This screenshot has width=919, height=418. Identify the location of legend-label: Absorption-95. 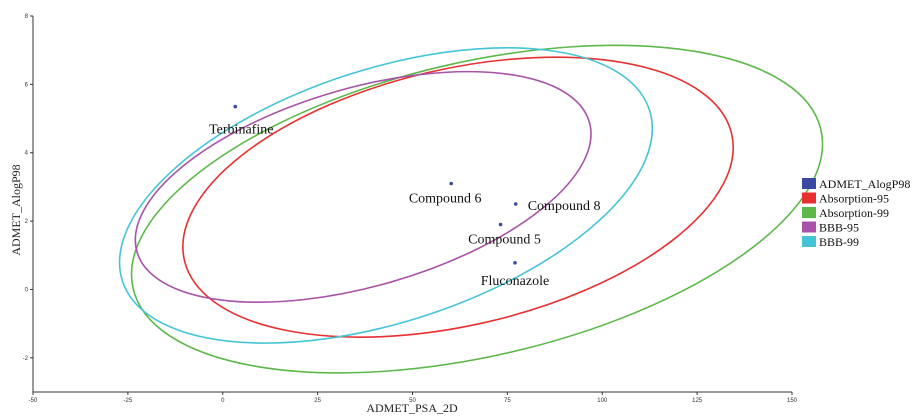
(854, 199).